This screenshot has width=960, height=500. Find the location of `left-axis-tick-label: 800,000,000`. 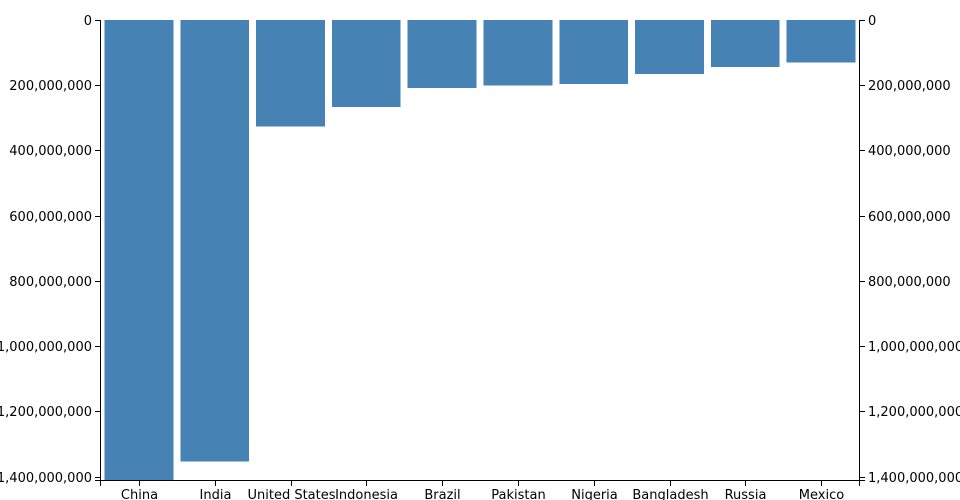

left-axis-tick-label: 800,000,000 is located at coordinates (50, 282).